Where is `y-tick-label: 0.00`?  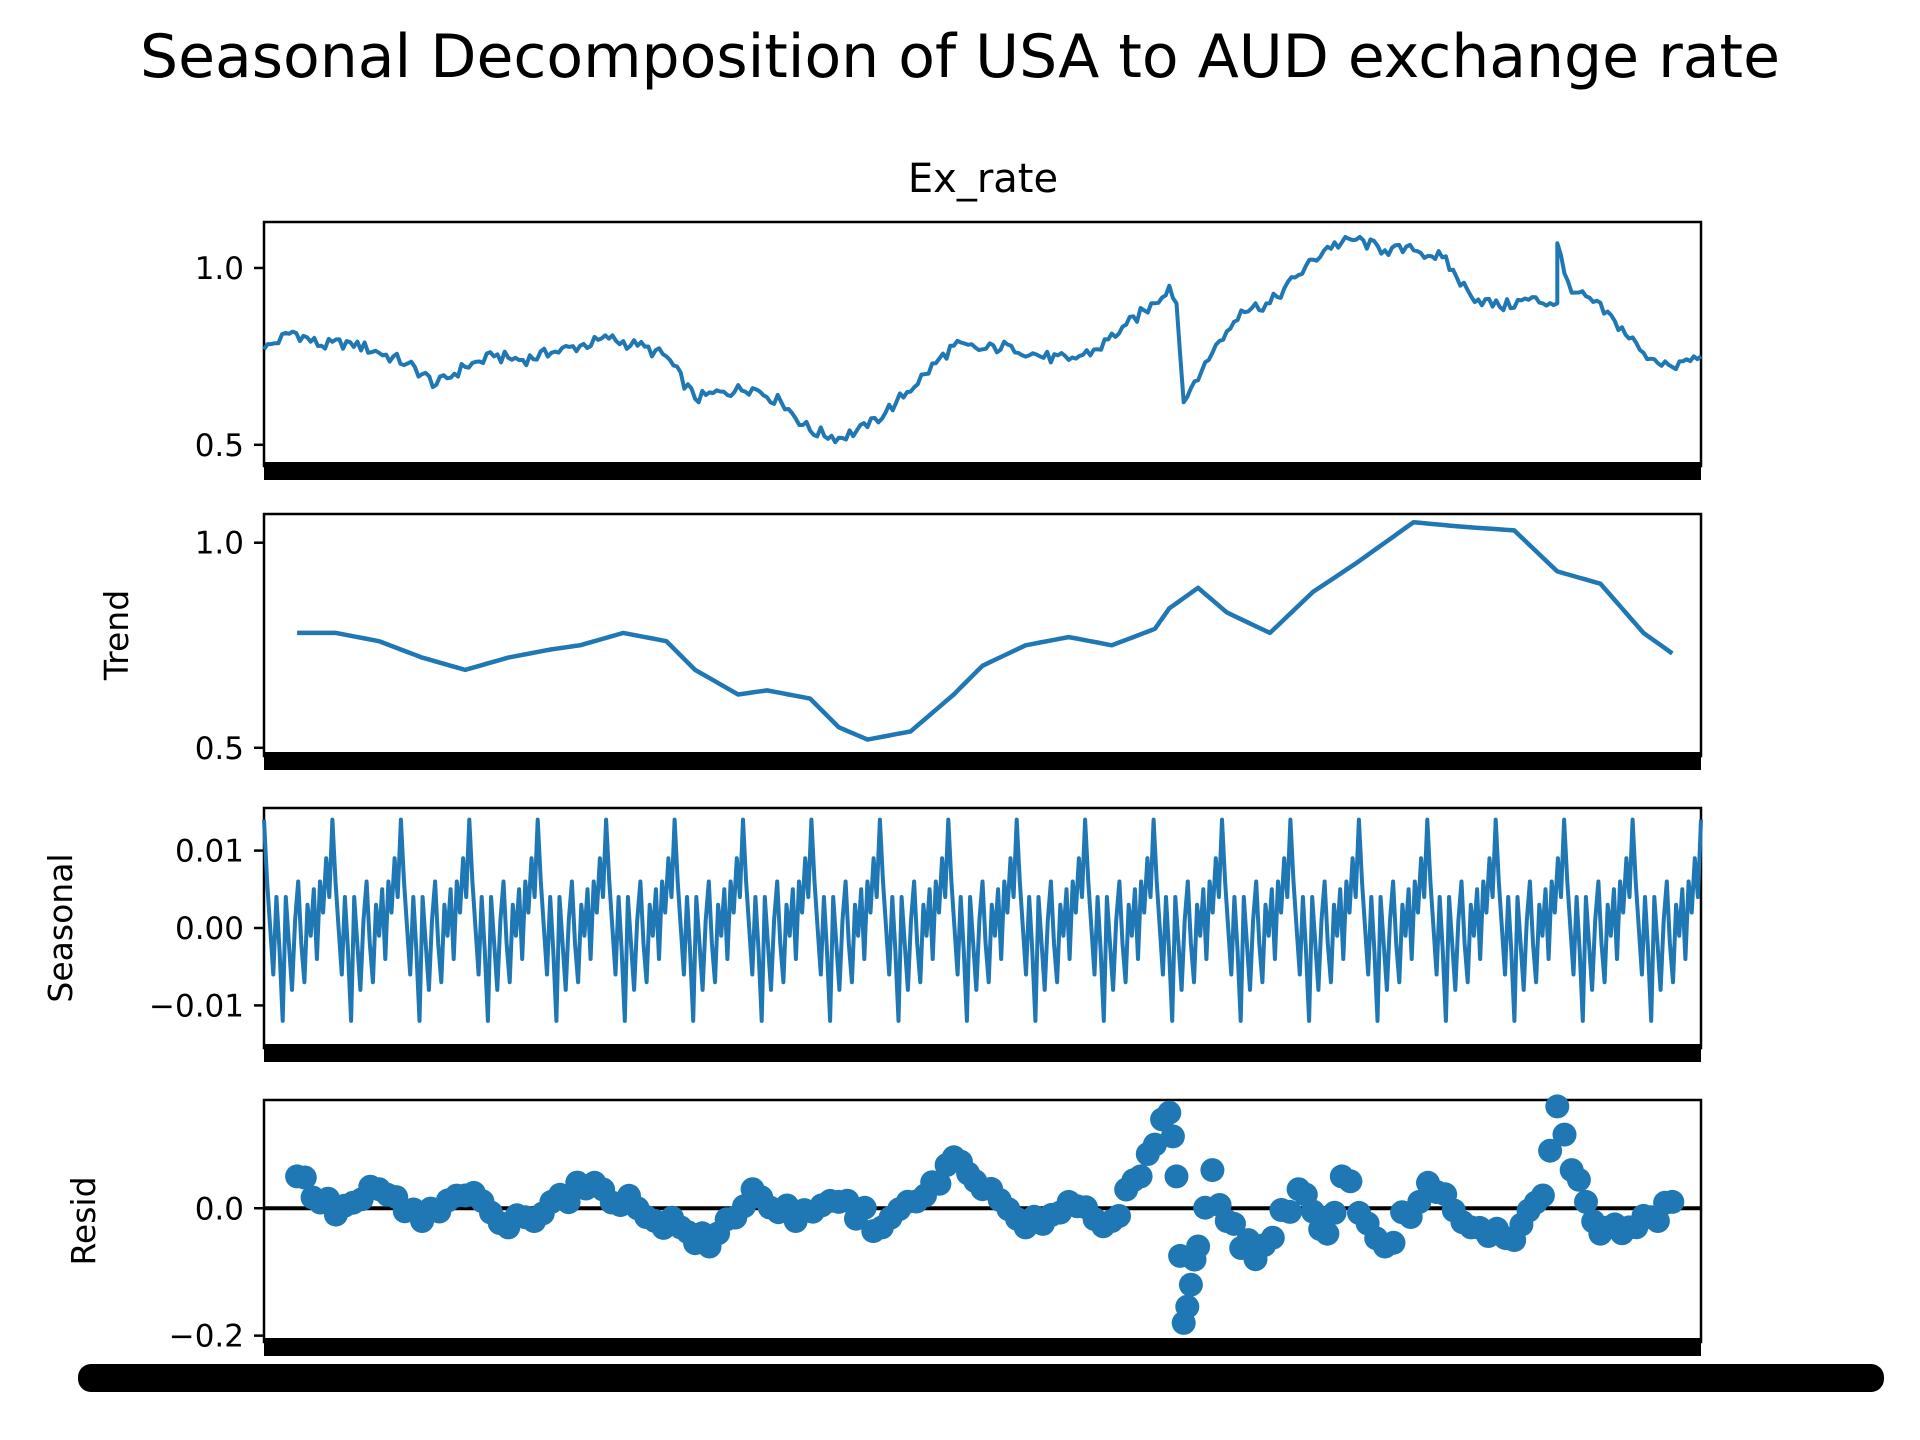
y-tick-label: 0.00 is located at coordinates (209, 929).